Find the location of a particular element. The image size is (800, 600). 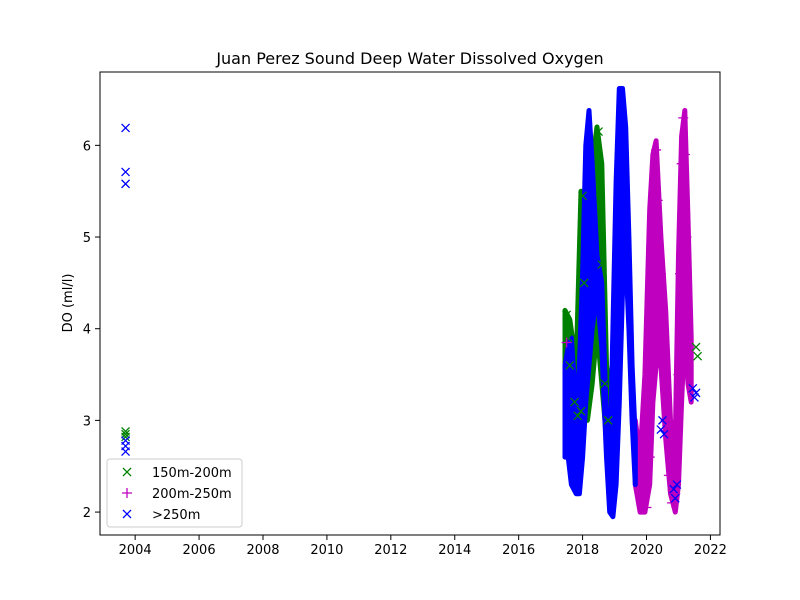

y-tick-label-4: 6 is located at coordinates (87, 146).